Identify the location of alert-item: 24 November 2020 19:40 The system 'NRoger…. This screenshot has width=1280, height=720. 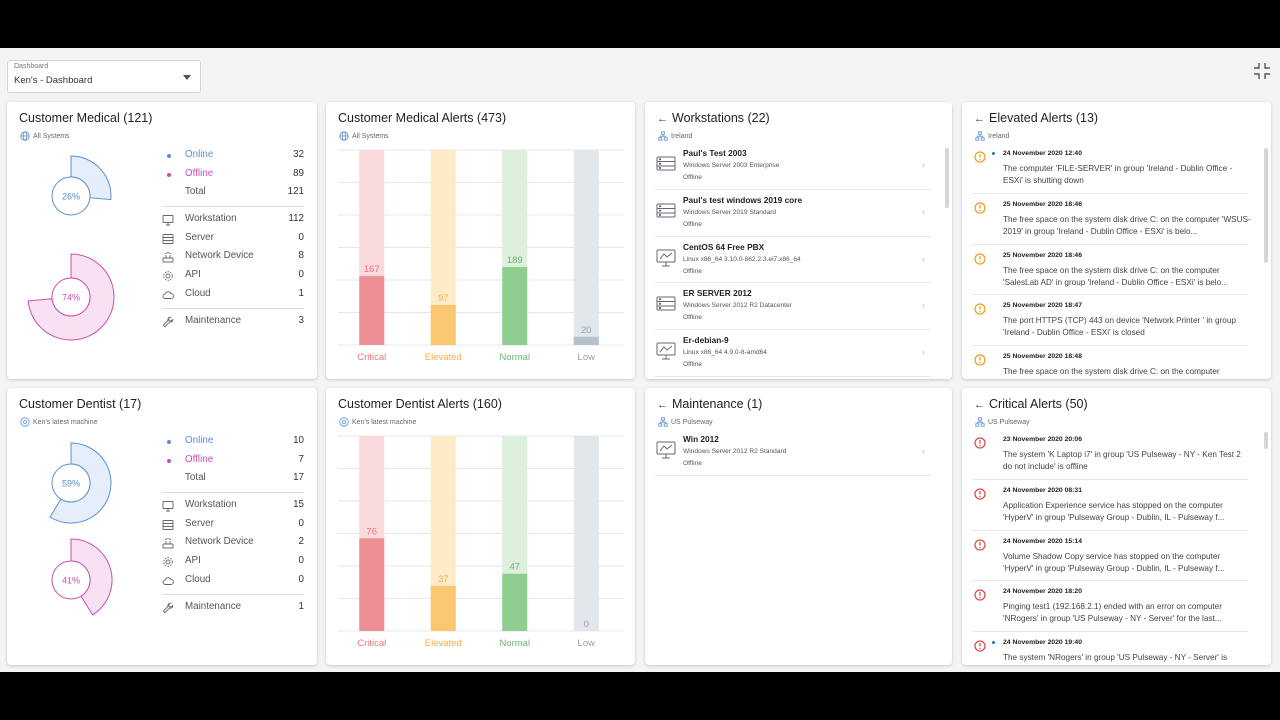
(1110, 648).